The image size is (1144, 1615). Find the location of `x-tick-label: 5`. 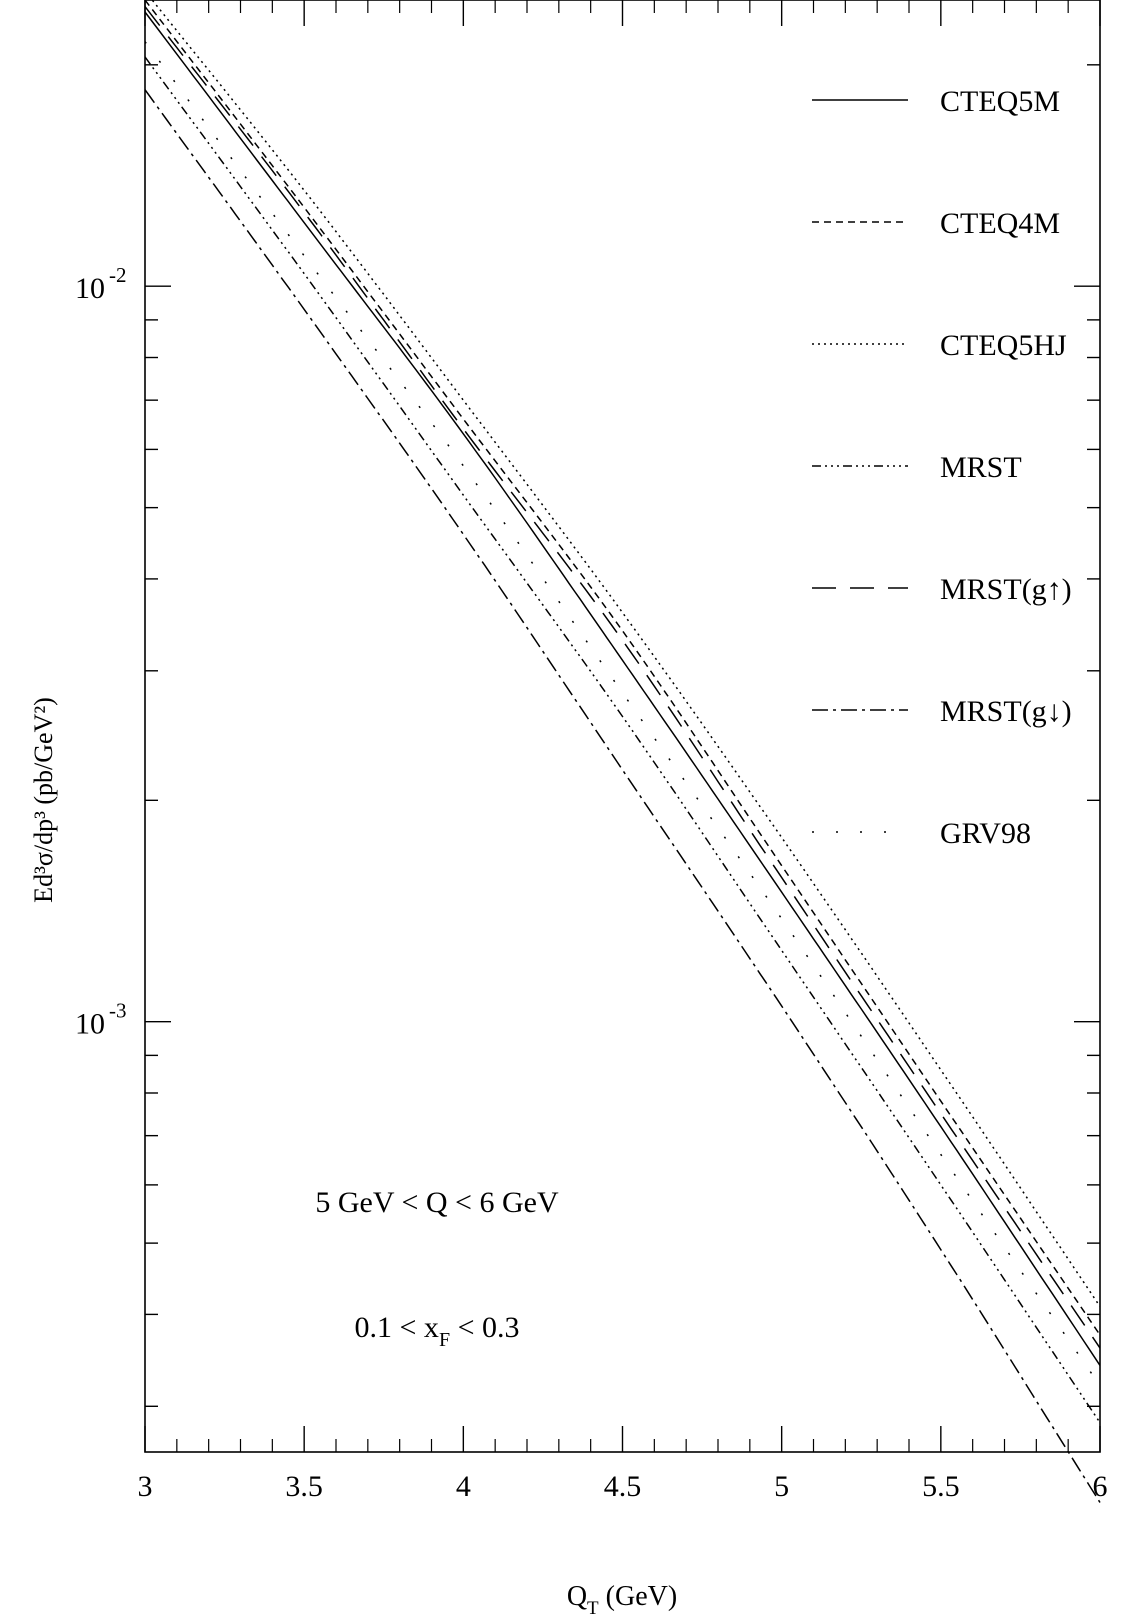

x-tick-label: 5 is located at coordinates (781, 1486).